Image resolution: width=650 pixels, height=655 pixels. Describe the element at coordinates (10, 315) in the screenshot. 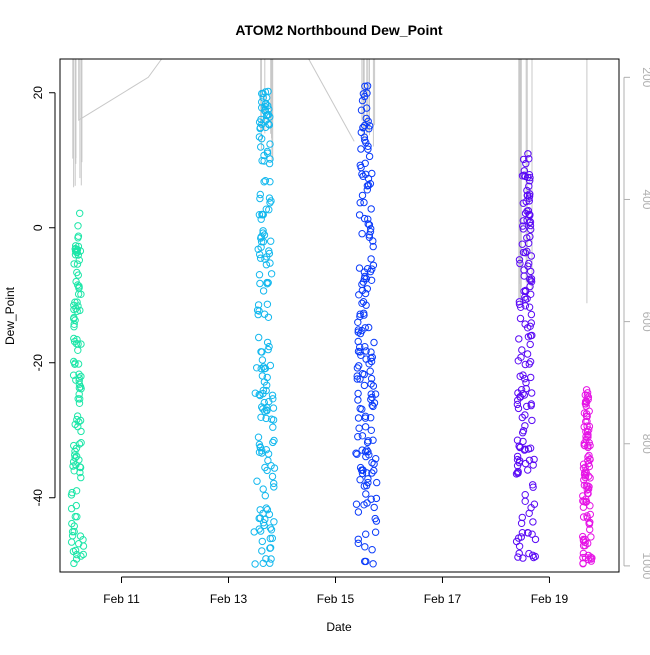

I see `y-axis-label: Dew_Point` at that location.